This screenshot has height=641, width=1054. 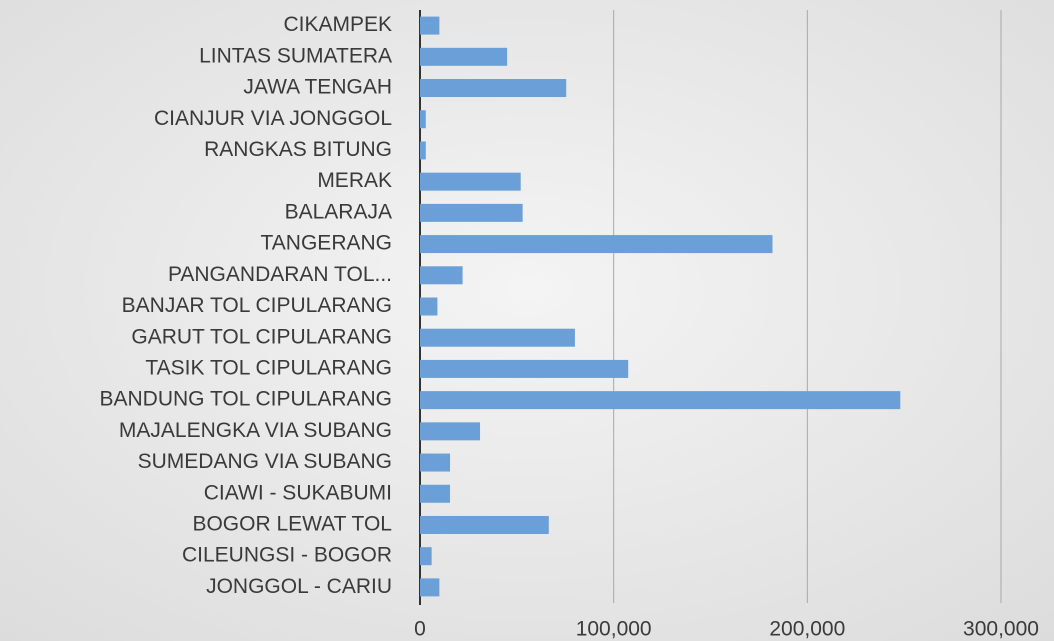 What do you see at coordinates (420, 629) in the screenshot?
I see `x-tick-label: 0` at bounding box center [420, 629].